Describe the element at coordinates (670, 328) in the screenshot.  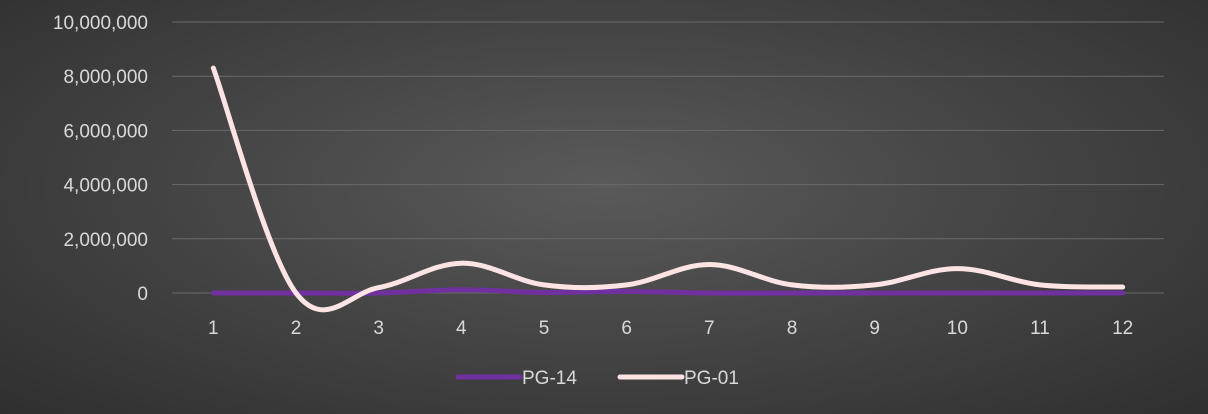
I see `x-axis-ticks: 1 2 3 4 5 6 7 8 9 10 11 12` at that location.